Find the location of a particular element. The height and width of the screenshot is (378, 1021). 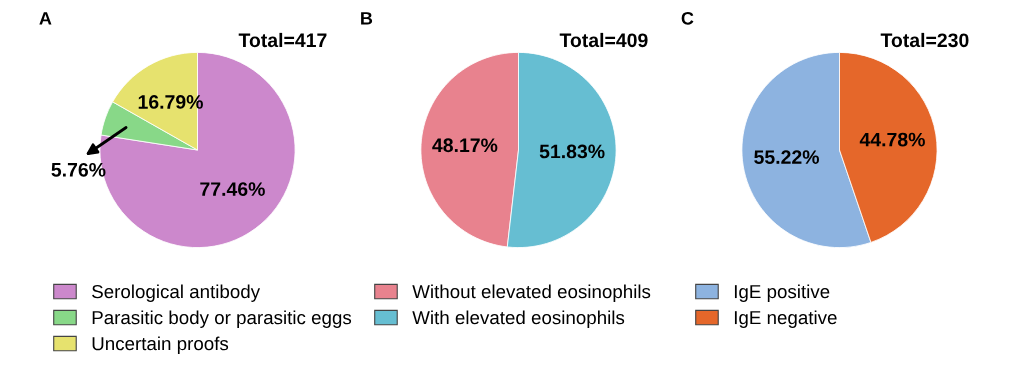

chart-title: C is located at coordinates (687, 18).